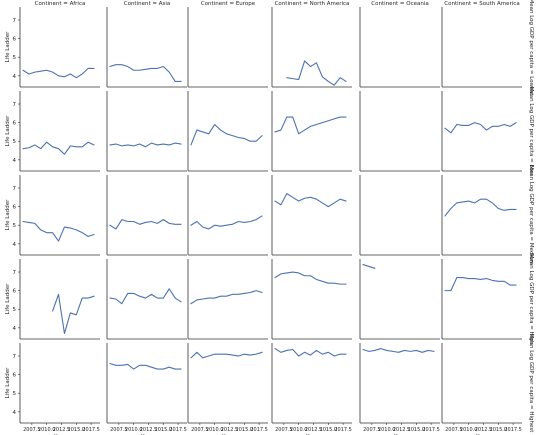 This screenshot has height=435, width=536. Describe the element at coordinates (387, 430) in the screenshot. I see `x-tick-label-r4-c4-1: 2010.0` at that location.